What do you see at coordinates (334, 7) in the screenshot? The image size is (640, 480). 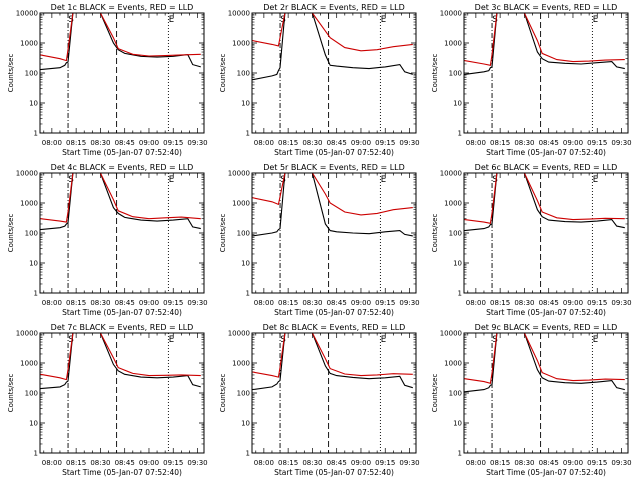 I see `panel-title: Det 2r BLACK = Events, RED = LLD` at bounding box center [334, 7].